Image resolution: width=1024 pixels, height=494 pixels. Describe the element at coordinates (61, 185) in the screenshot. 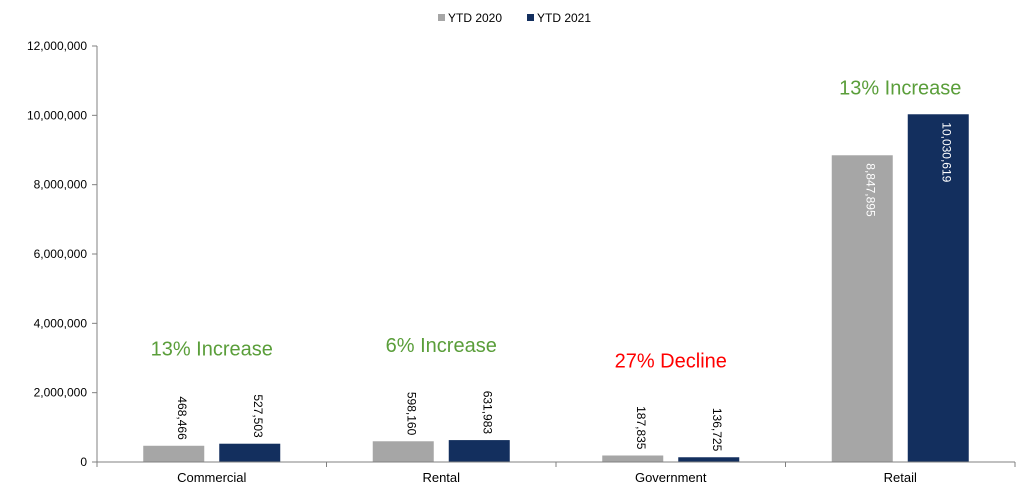

I see `y-tick-label: 8,000,000` at that location.